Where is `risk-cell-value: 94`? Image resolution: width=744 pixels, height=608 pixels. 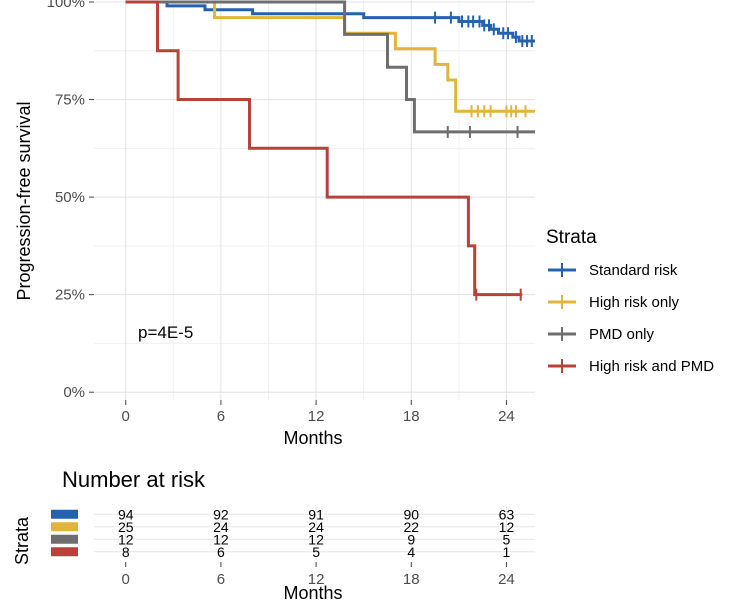
risk-cell-value: 94 is located at coordinates (126, 514).